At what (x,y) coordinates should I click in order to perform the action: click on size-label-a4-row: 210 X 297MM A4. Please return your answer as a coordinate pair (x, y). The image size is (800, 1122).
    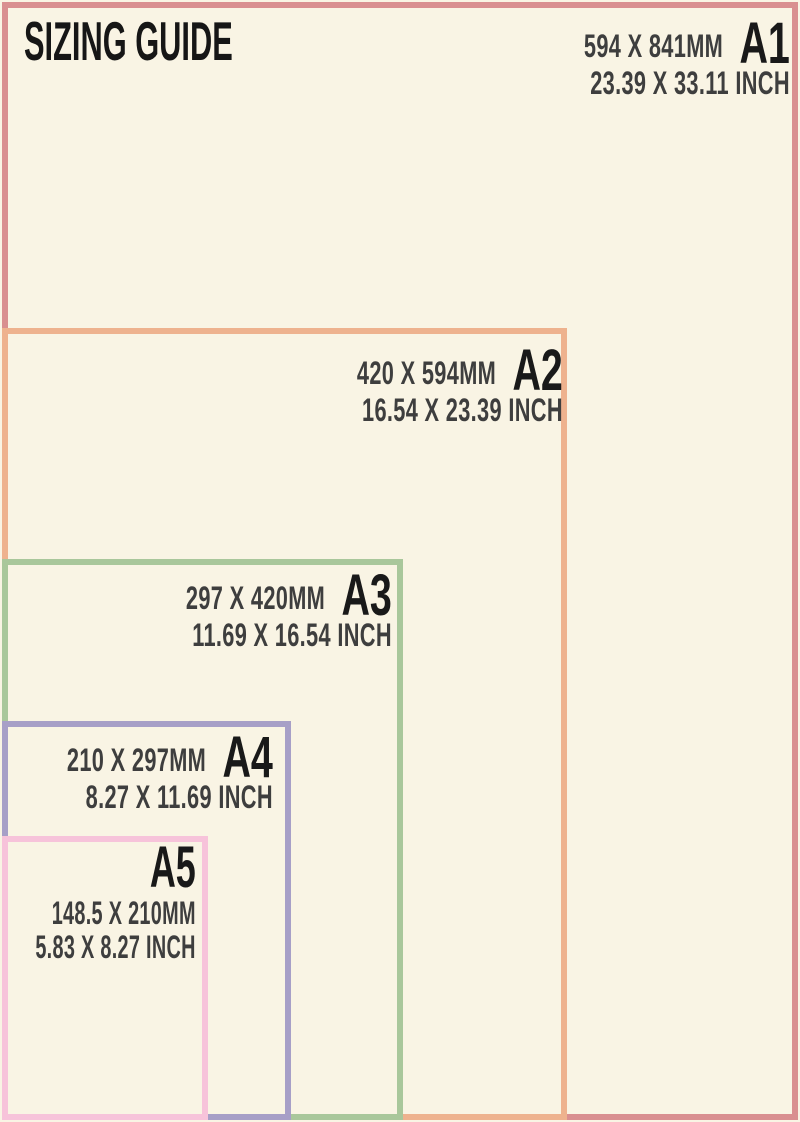
    Looking at the image, I should click on (170, 757).